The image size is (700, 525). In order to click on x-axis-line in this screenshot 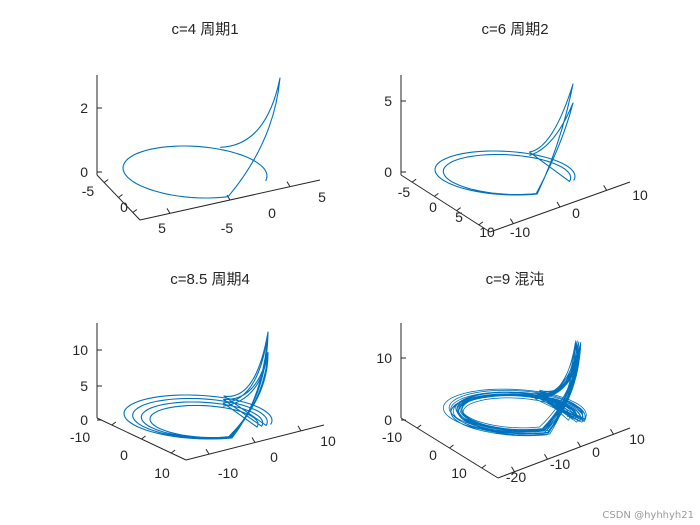, I will do `click(445, 203)`.